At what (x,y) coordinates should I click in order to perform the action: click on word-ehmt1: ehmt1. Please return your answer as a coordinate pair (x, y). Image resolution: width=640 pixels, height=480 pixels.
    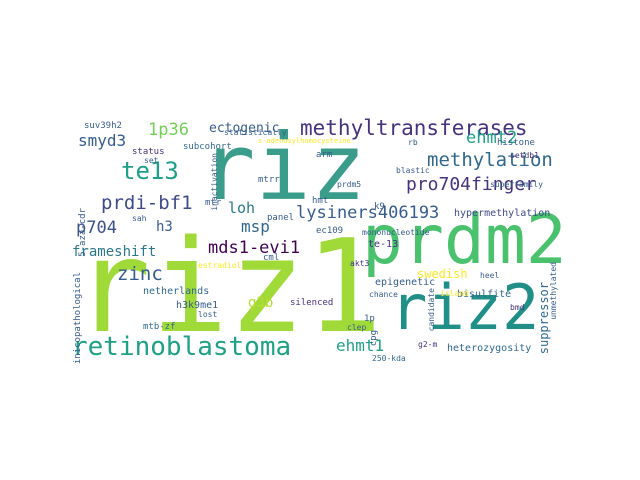
    Looking at the image, I should click on (360, 345).